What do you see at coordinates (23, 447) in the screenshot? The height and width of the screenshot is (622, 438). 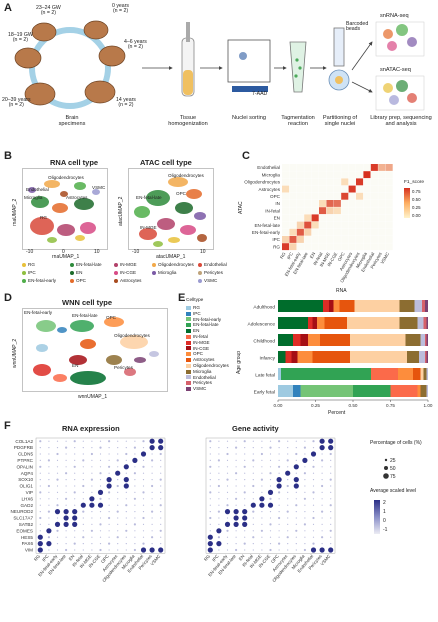 I see `dotplot-gene-label: PDGFRB` at bounding box center [23, 447].